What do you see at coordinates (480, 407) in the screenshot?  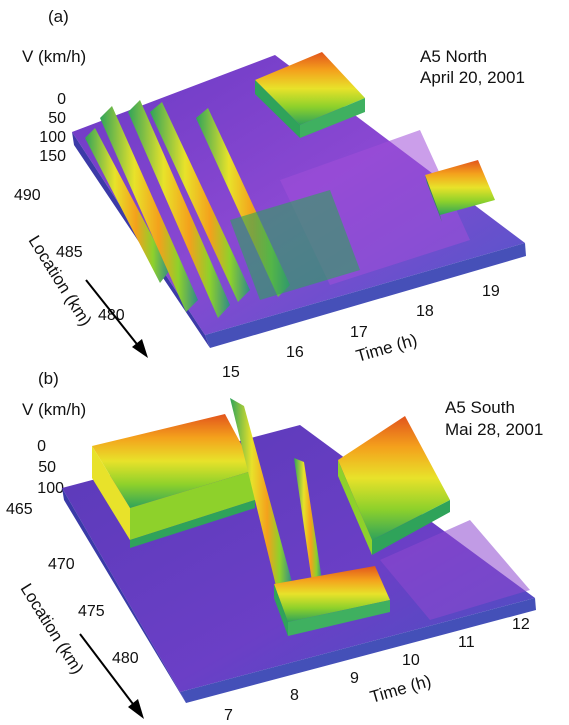 I see `panel-b-title-line1: A5 South` at bounding box center [480, 407].